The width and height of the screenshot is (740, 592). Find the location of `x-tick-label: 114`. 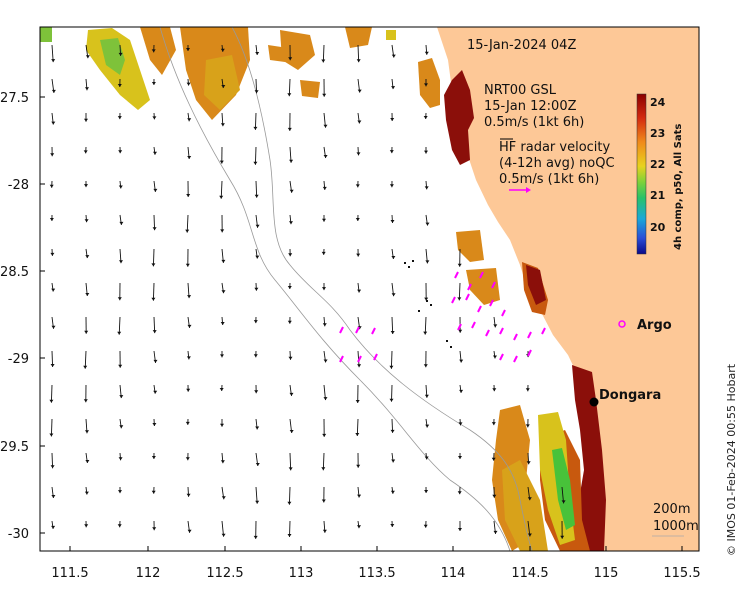

x-tick-label: 114 is located at coordinates (453, 573).